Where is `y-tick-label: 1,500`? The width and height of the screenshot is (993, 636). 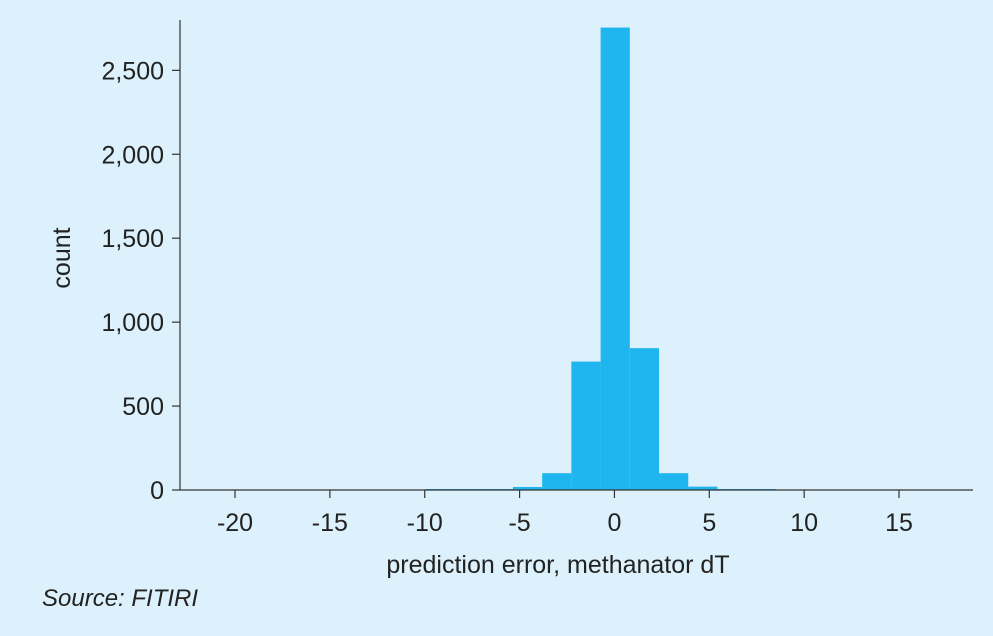 y-tick-label: 1,500 is located at coordinates (132, 239).